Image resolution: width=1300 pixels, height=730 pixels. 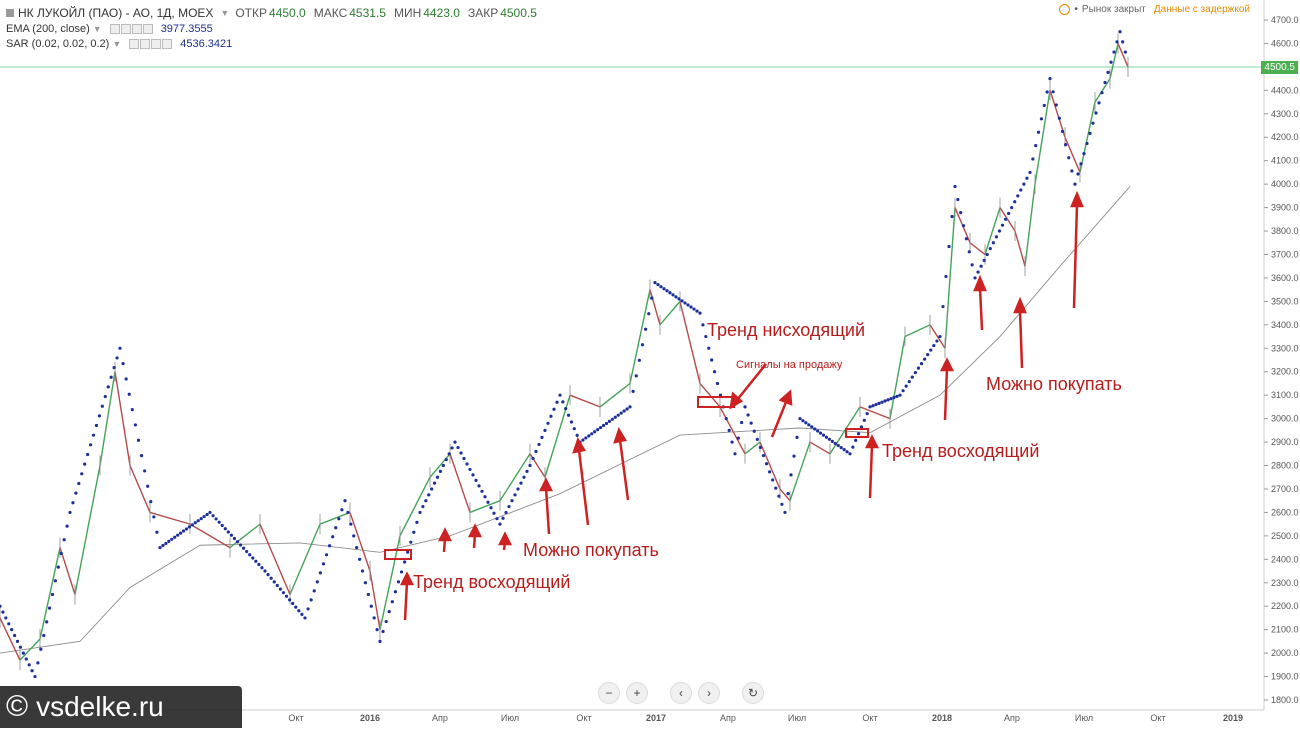 I want to click on current-price-tag: 4500.5, so click(x=1279, y=67).